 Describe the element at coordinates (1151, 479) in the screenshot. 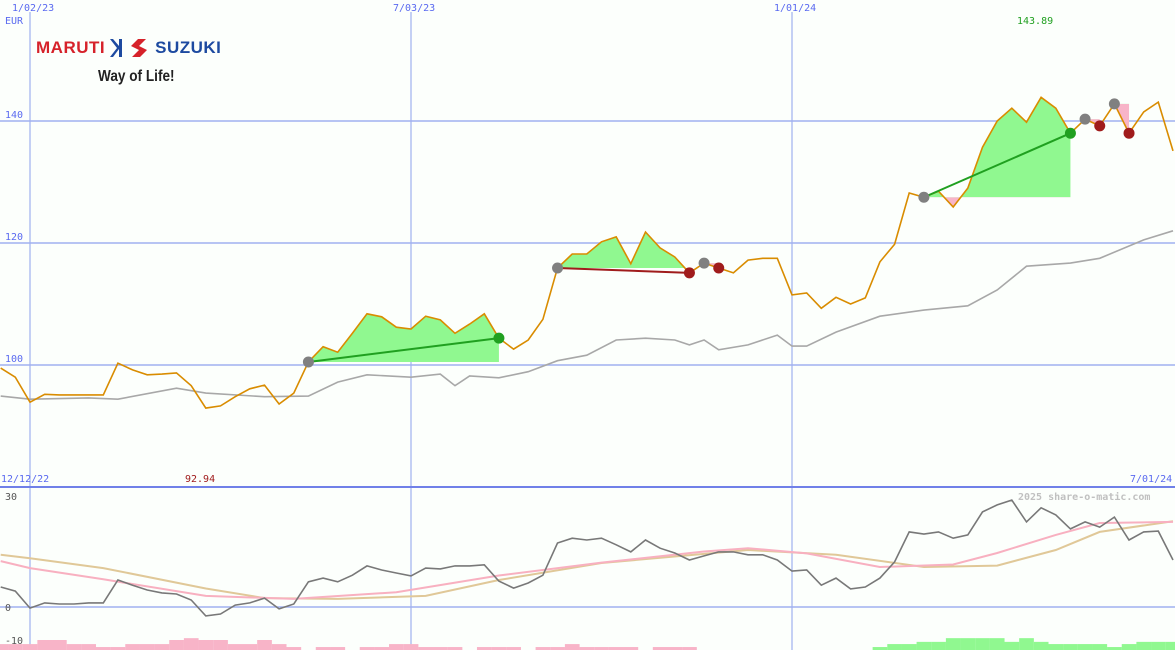

I see `end-date-label: 7/01/24` at that location.